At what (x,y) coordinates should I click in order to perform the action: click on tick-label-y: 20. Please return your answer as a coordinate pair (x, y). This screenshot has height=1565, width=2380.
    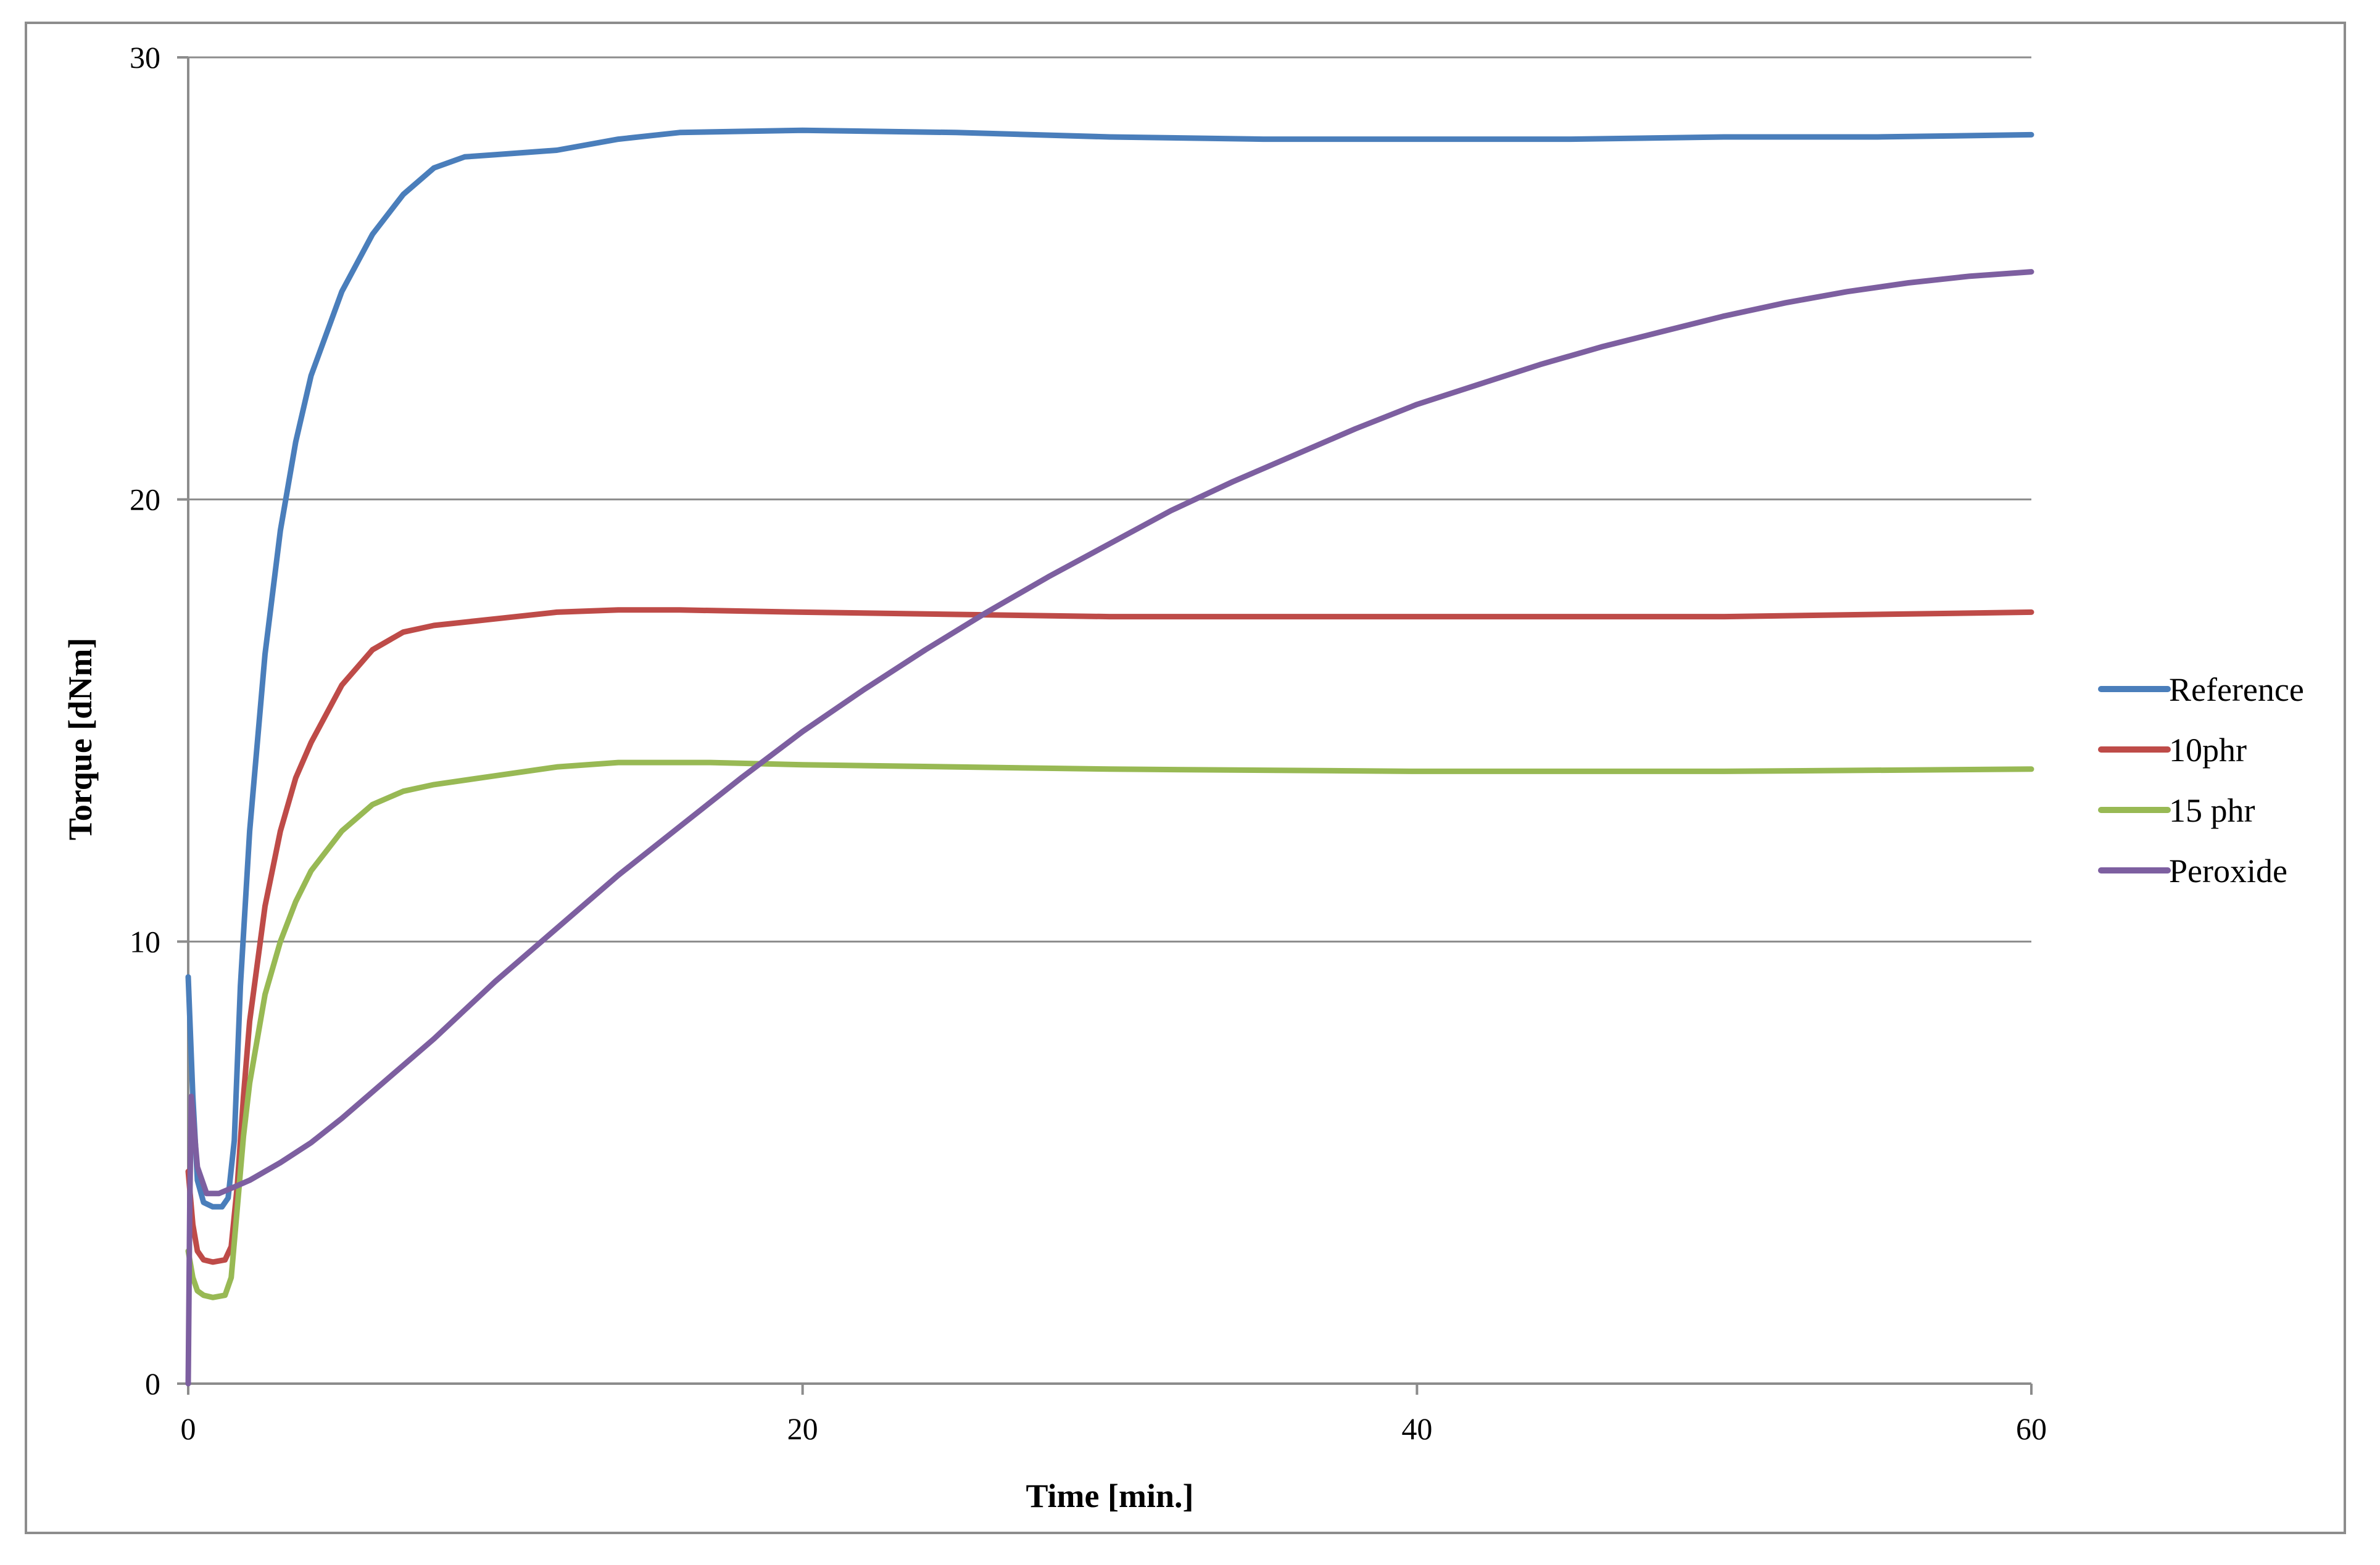
    Looking at the image, I should click on (145, 499).